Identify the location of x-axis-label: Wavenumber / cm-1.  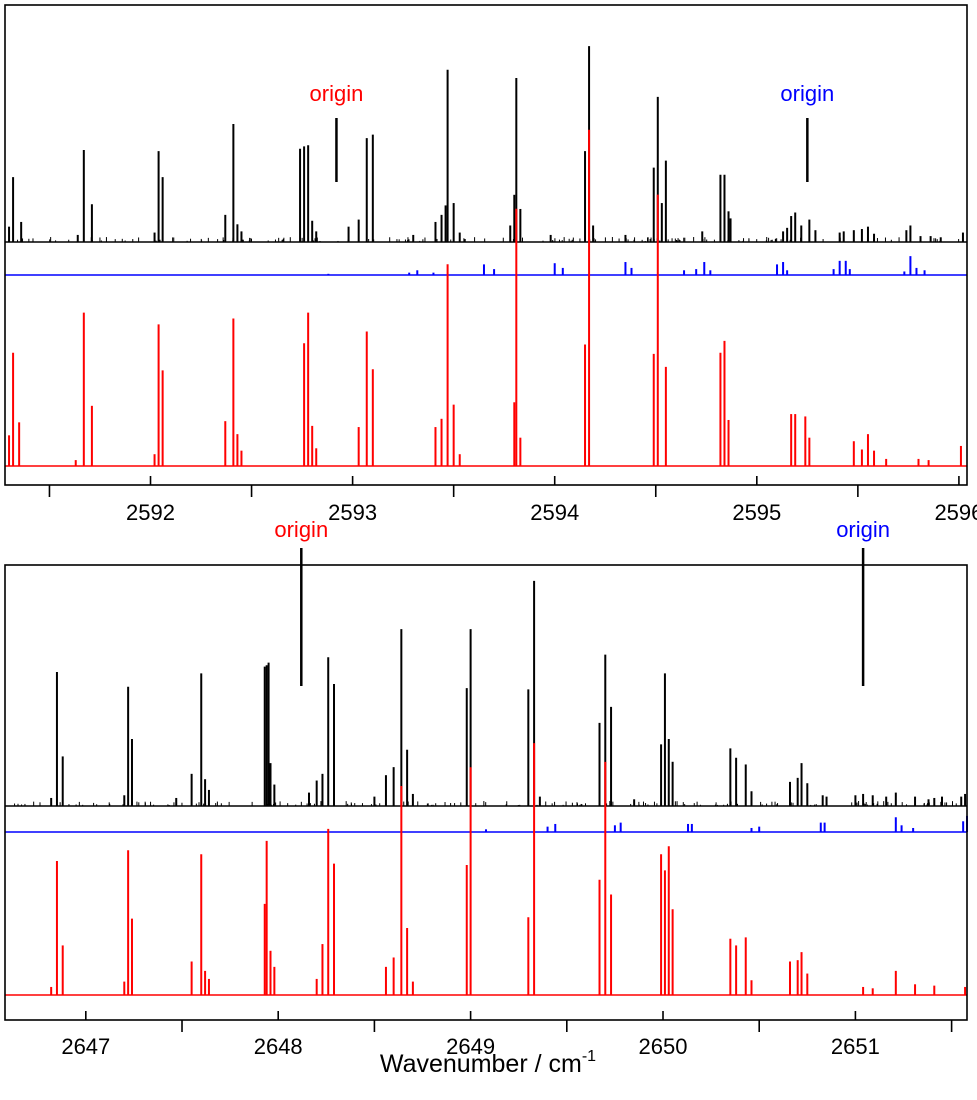
(488, 1063).